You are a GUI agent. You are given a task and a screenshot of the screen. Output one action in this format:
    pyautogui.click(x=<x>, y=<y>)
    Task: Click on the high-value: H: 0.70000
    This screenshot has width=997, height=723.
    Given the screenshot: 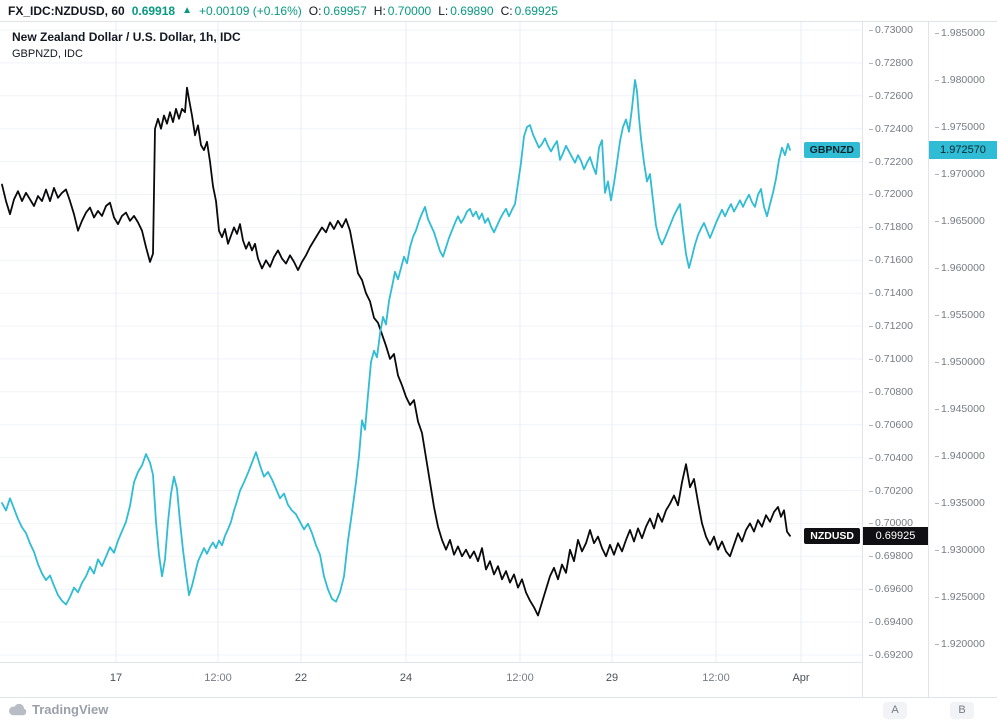 What is the action you would take?
    pyautogui.click(x=402, y=10)
    